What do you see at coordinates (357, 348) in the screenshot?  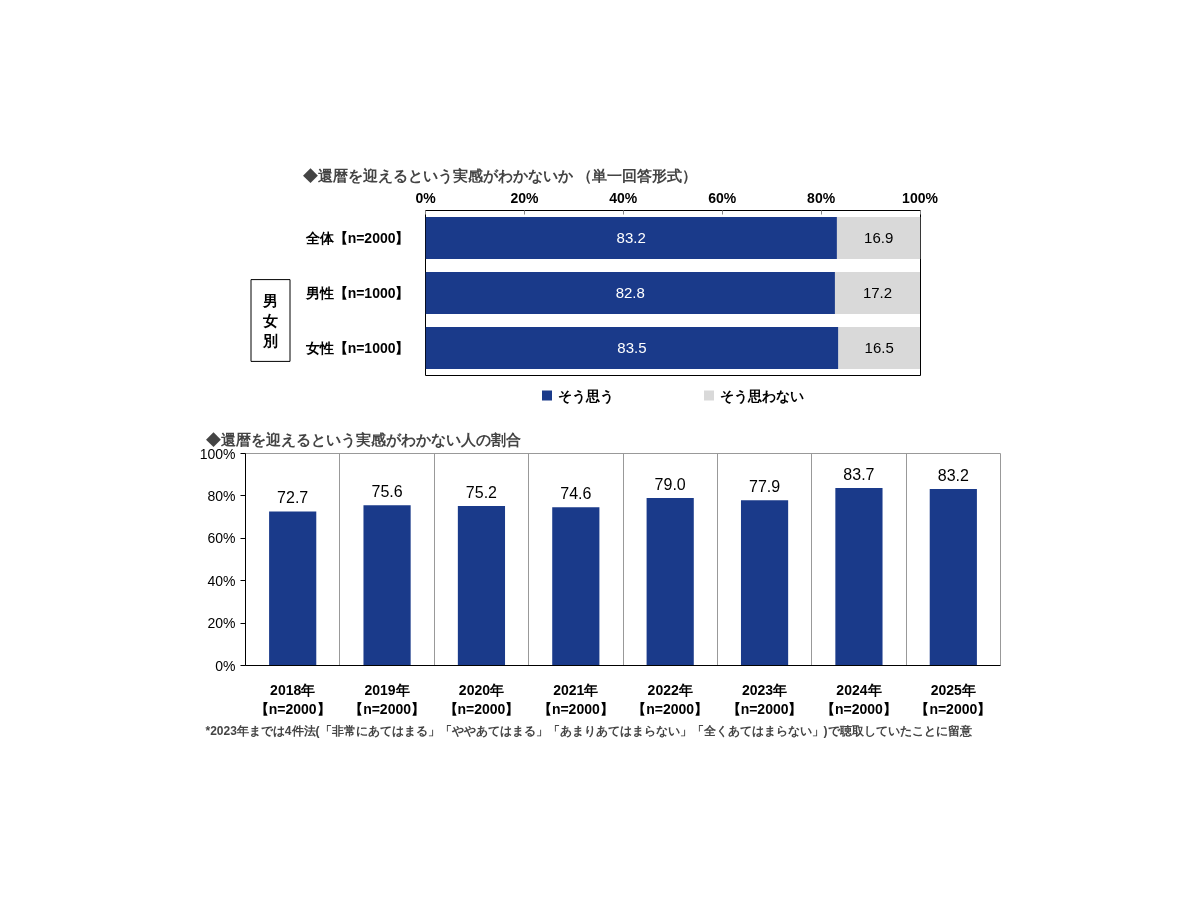 I see `y-tick-label: 女性【n=1000】` at bounding box center [357, 348].